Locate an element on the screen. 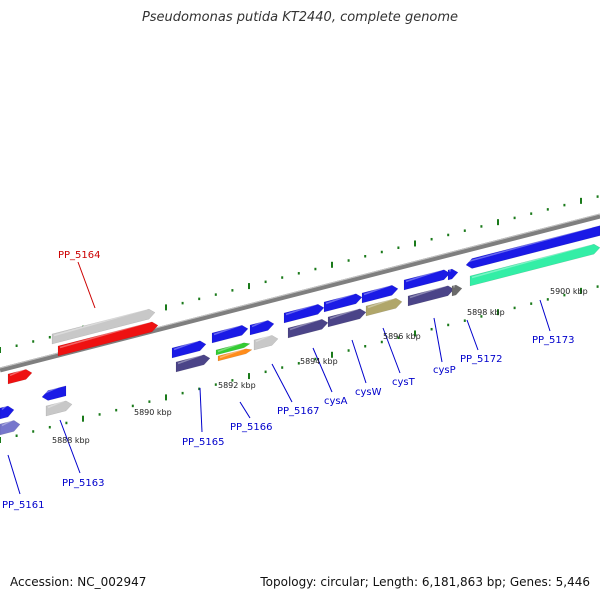 This screenshot has width=600, height=600. gene-pp5165 is located at coordinates (189, 349).